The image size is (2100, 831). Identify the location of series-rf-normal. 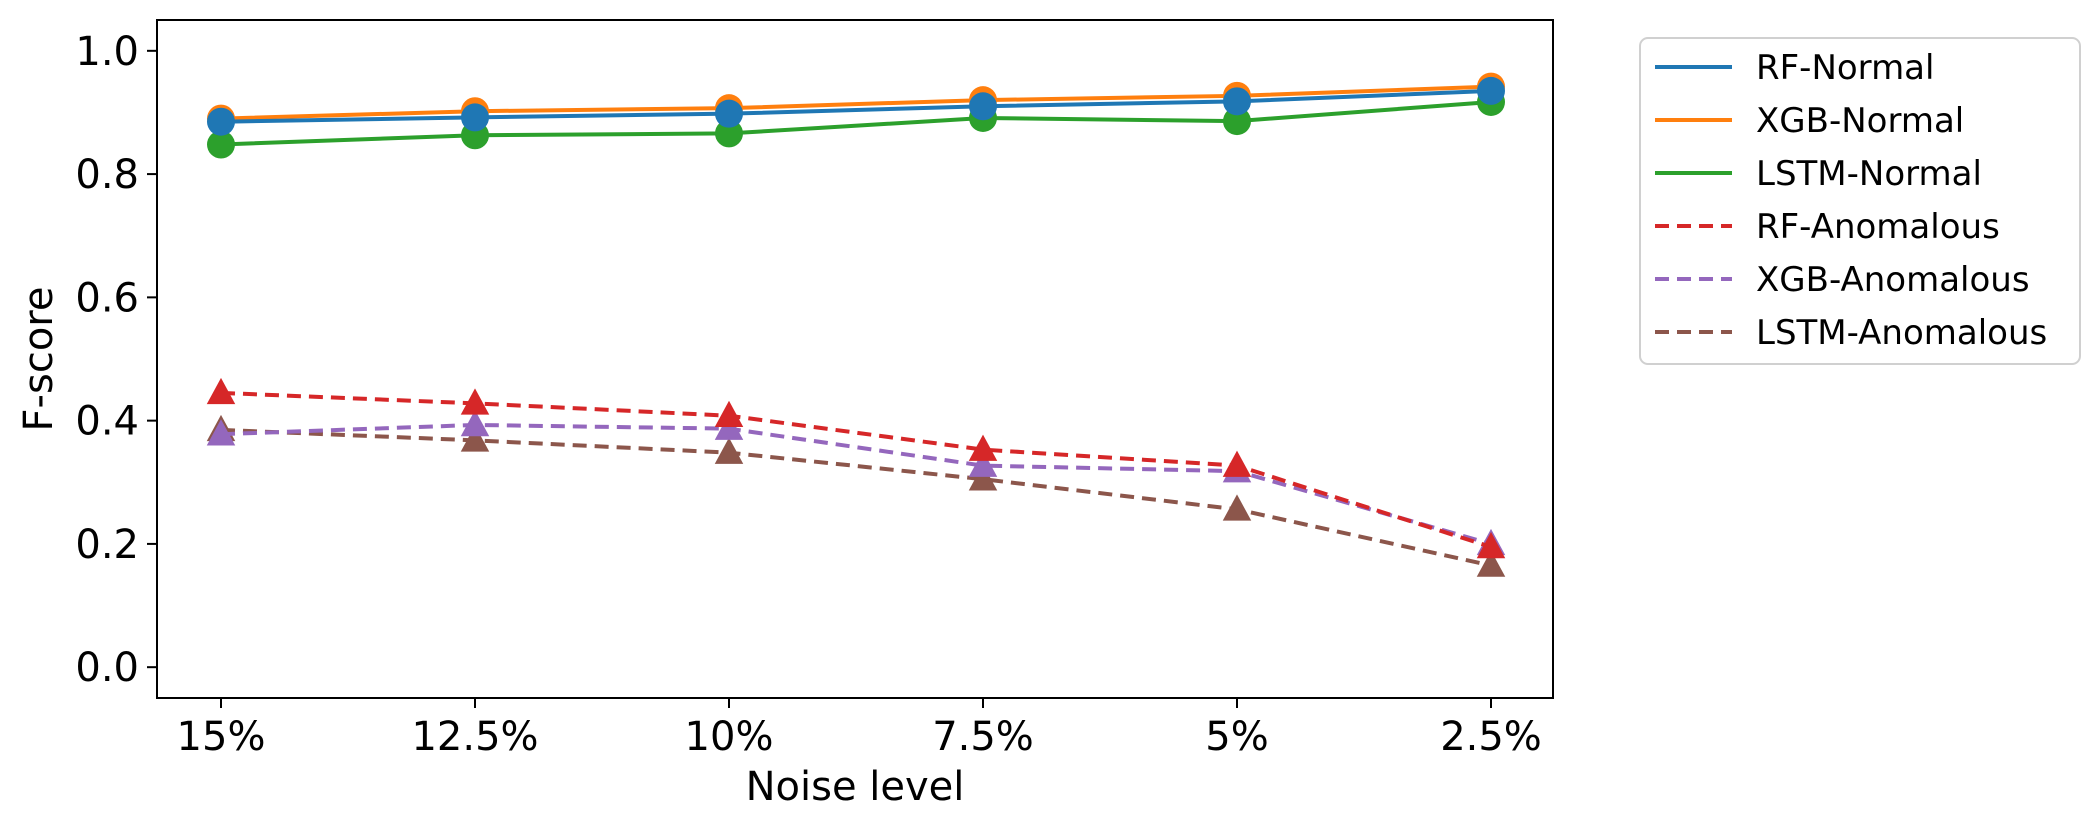
(856, 106).